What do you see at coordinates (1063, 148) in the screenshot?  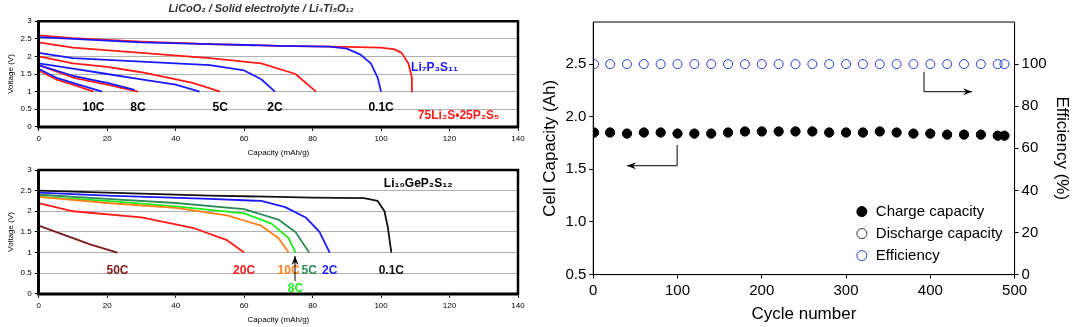 I see `y2-axis-title: Efficiency (%)` at bounding box center [1063, 148].